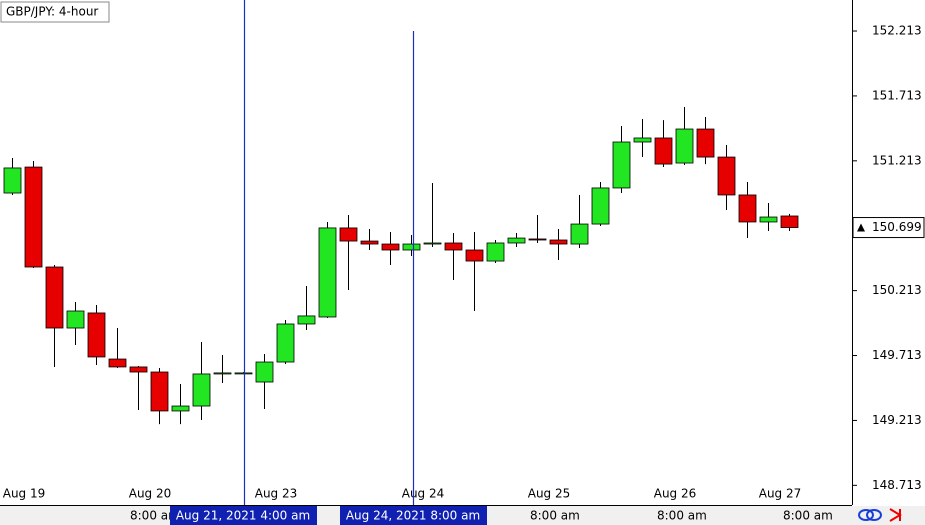 The width and height of the screenshot is (925, 525). What do you see at coordinates (897, 355) in the screenshot?
I see `y-tick-label: 149.713` at bounding box center [897, 355].